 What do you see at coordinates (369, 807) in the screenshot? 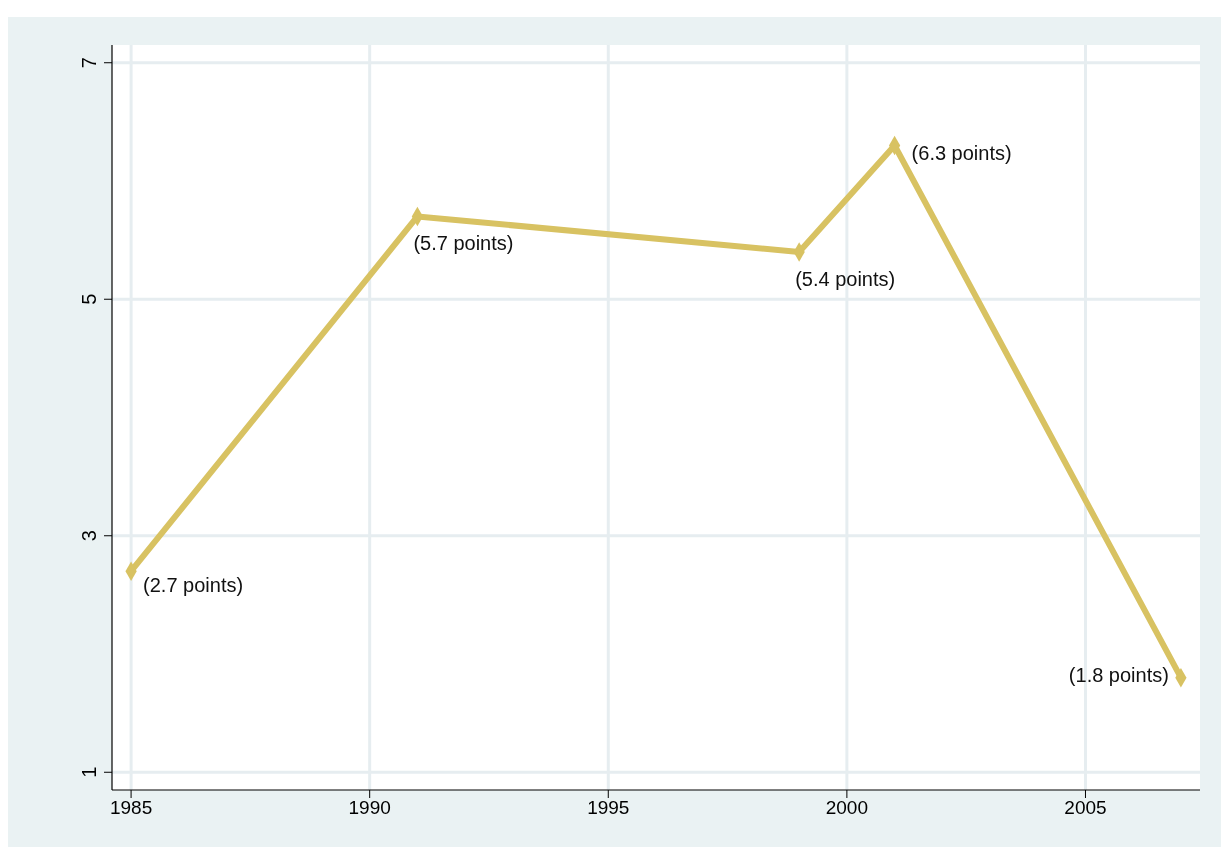
I see `x-tick-label: 1990` at bounding box center [369, 807].